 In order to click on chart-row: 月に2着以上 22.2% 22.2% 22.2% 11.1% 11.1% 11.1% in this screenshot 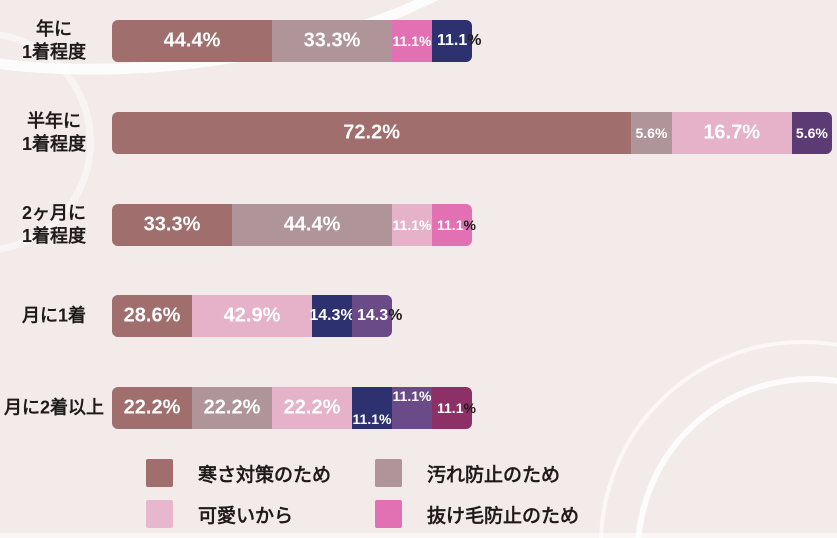, I will do `click(418, 408)`.